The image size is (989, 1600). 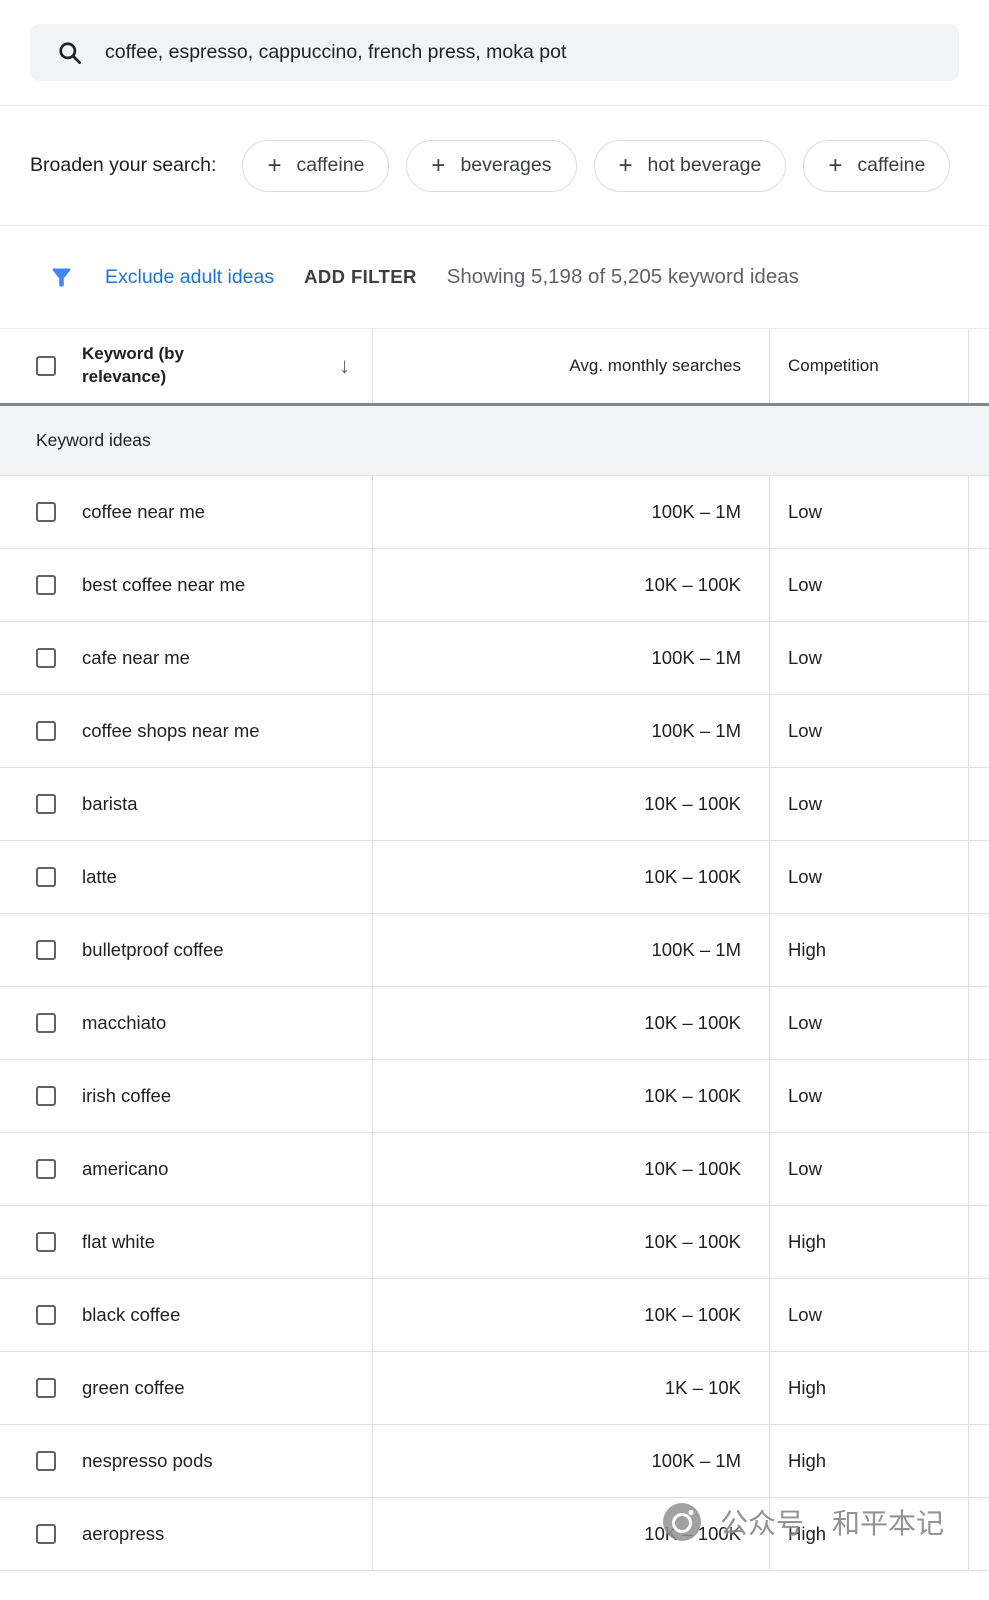 What do you see at coordinates (494, 1315) in the screenshot?
I see `table-row: black coffee 10K – 100K Low` at bounding box center [494, 1315].